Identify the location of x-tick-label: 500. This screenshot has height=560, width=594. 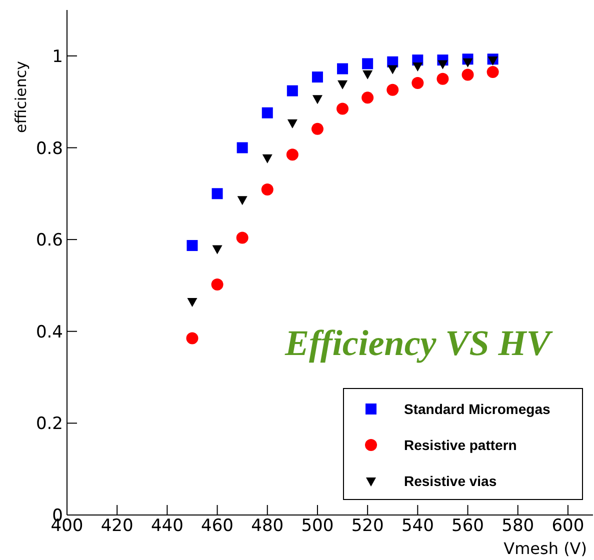
(317, 526).